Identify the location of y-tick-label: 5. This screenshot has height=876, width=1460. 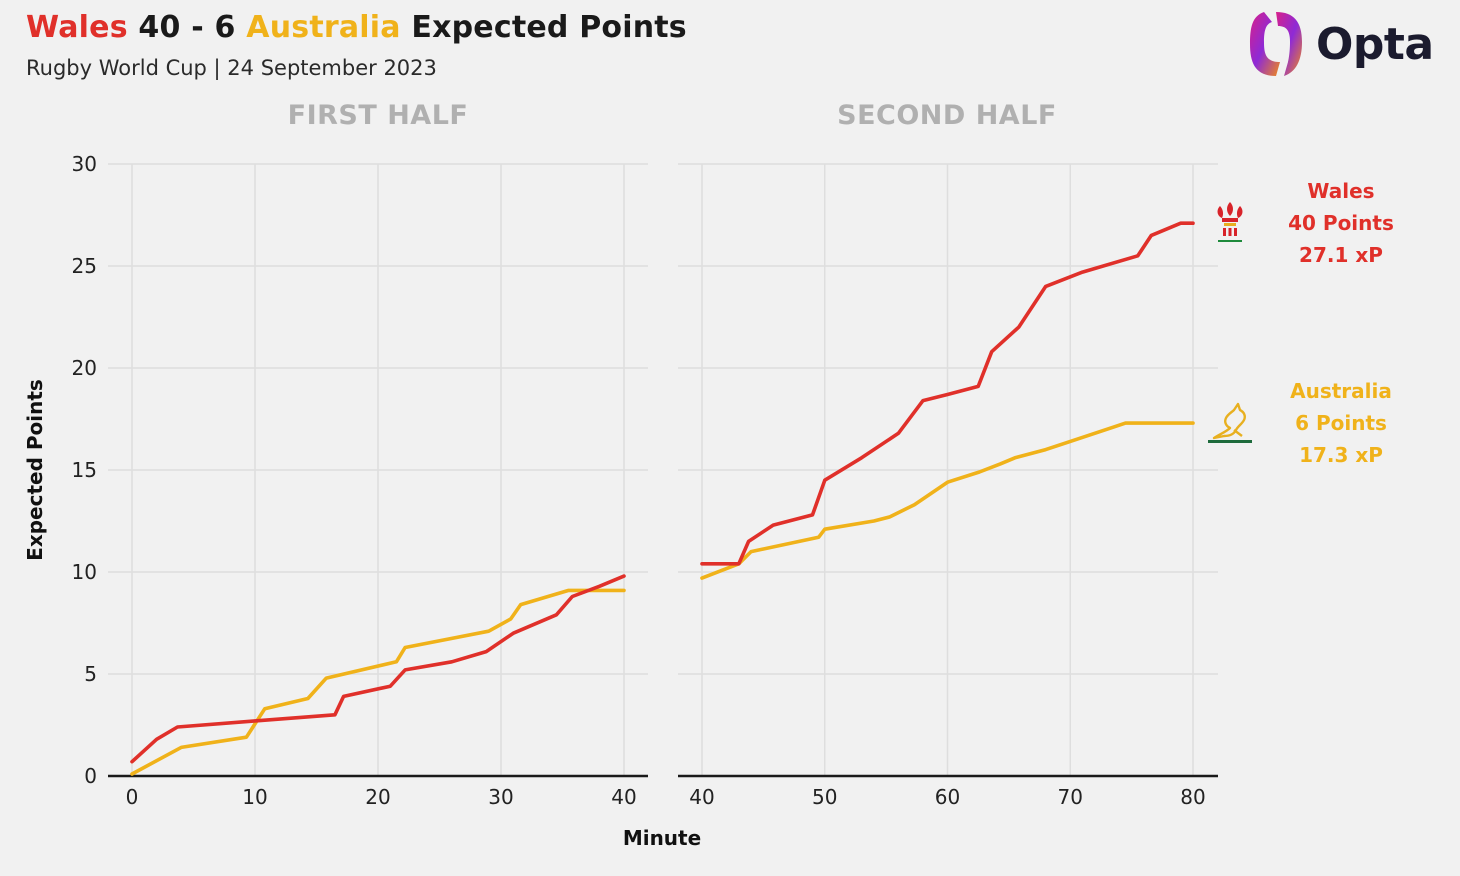
(90, 674).